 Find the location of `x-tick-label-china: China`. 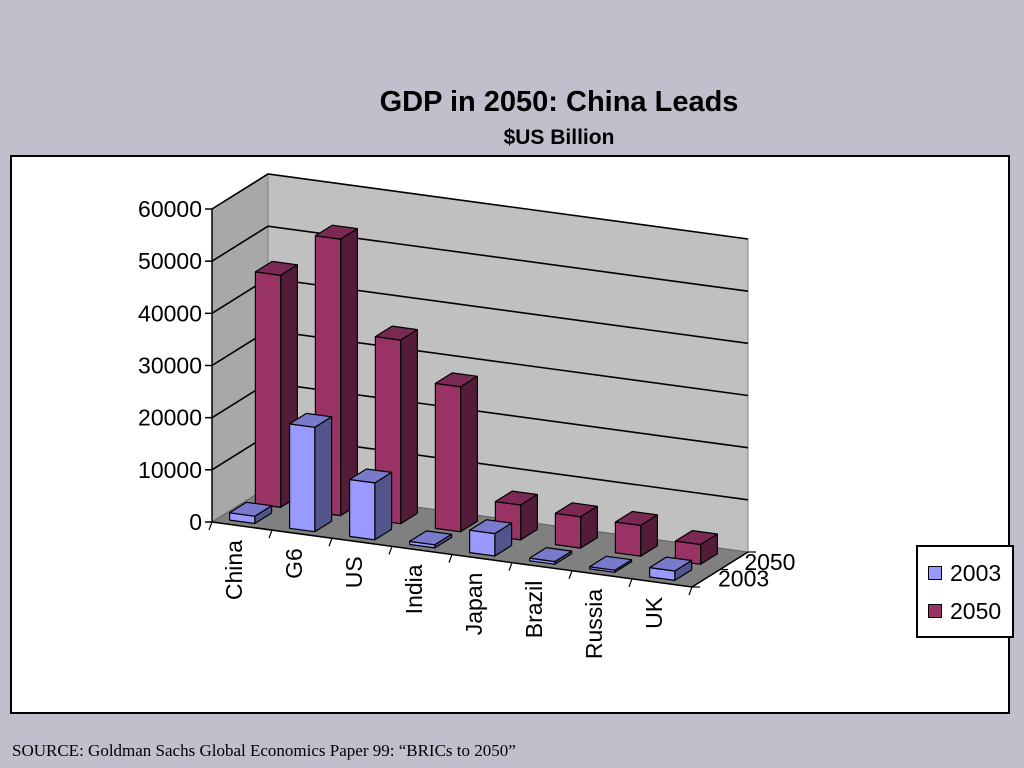

x-tick-label-china: China is located at coordinates (234, 570).